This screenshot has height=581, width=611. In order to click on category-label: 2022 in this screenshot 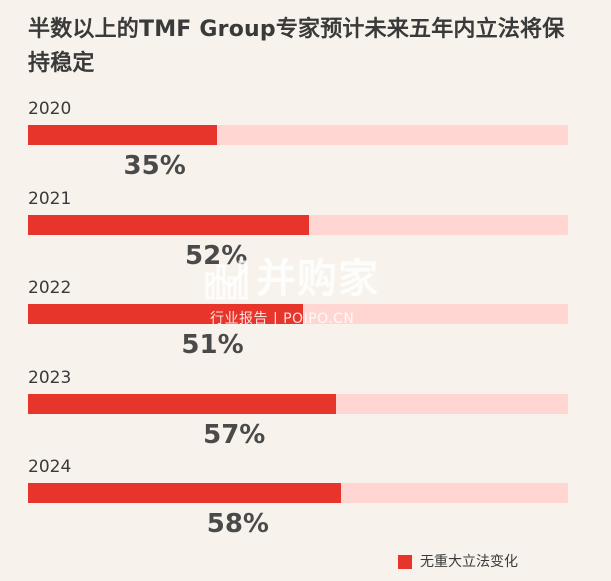, I will do `click(50, 288)`.